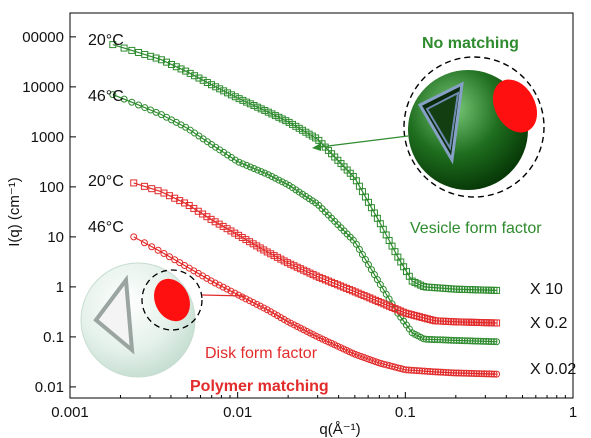 Image resolution: width=591 pixels, height=438 pixels. I want to click on vesicle-dashed-circle, so click(474, 127).